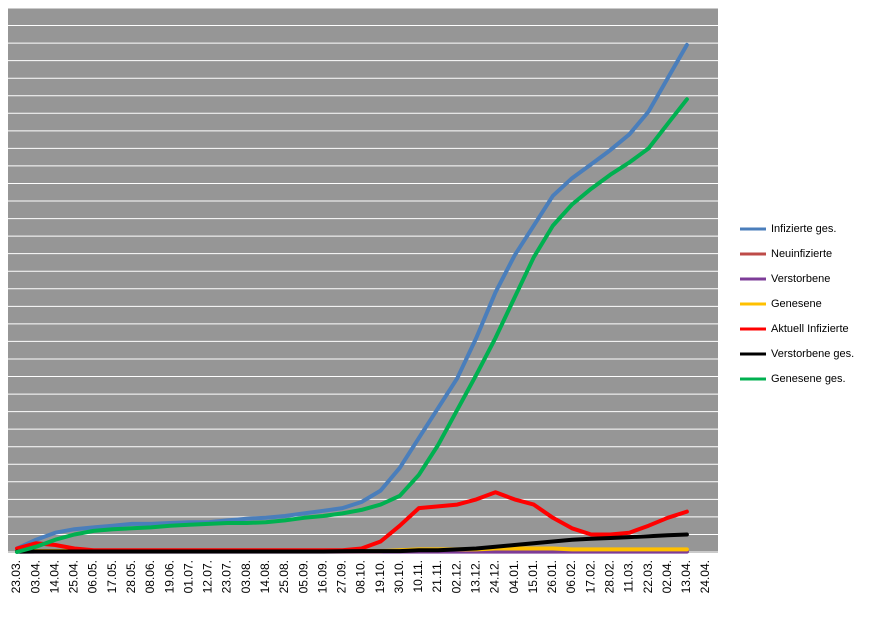  I want to click on x-tick-label: 03.08., so click(246, 576).